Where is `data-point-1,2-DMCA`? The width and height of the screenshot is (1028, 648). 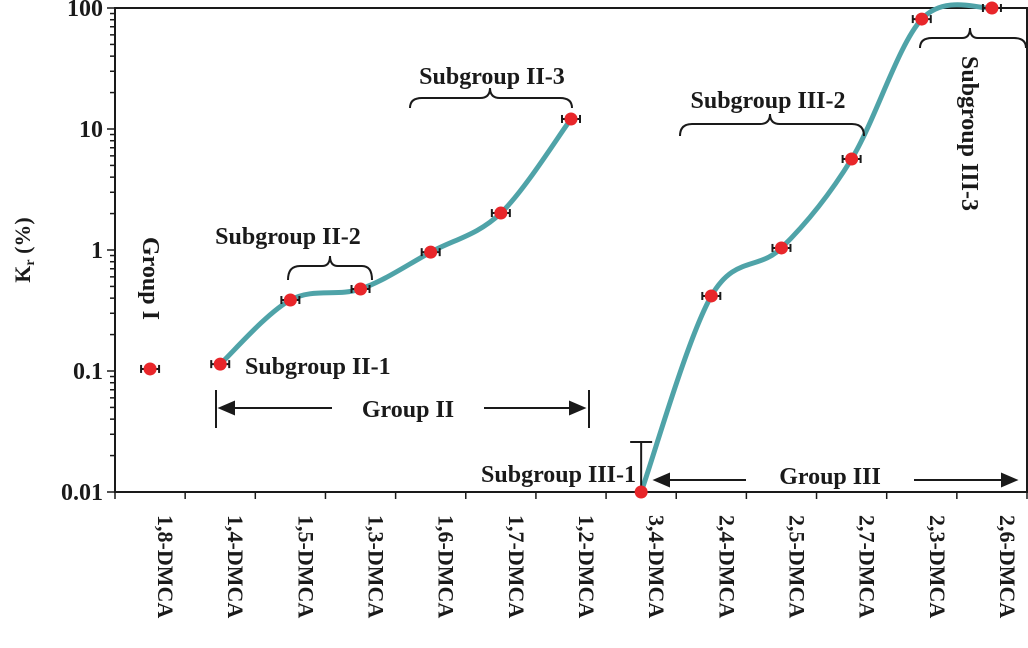 data-point-1,2-DMCA is located at coordinates (571, 119).